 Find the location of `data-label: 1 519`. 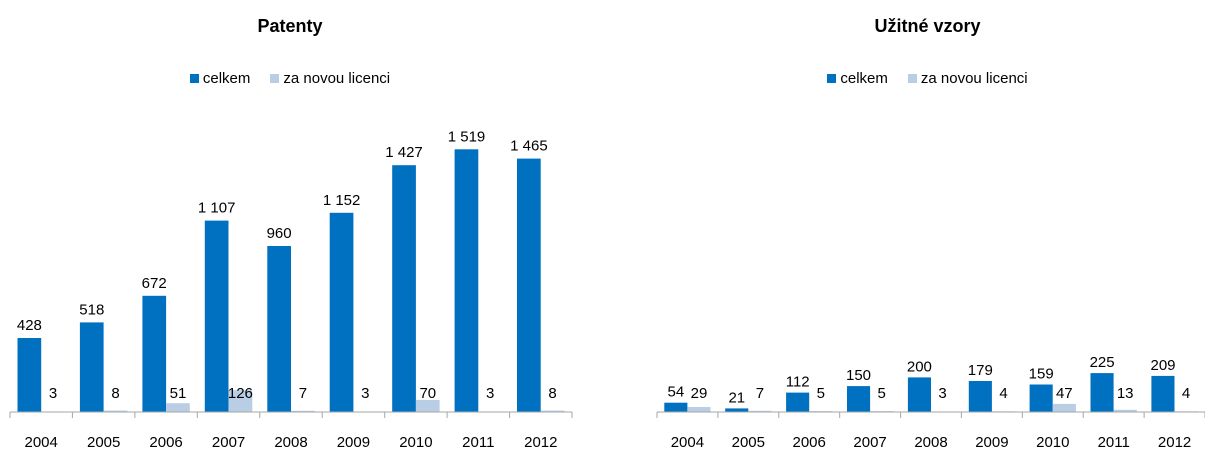

data-label: 1 519 is located at coordinates (467, 136).